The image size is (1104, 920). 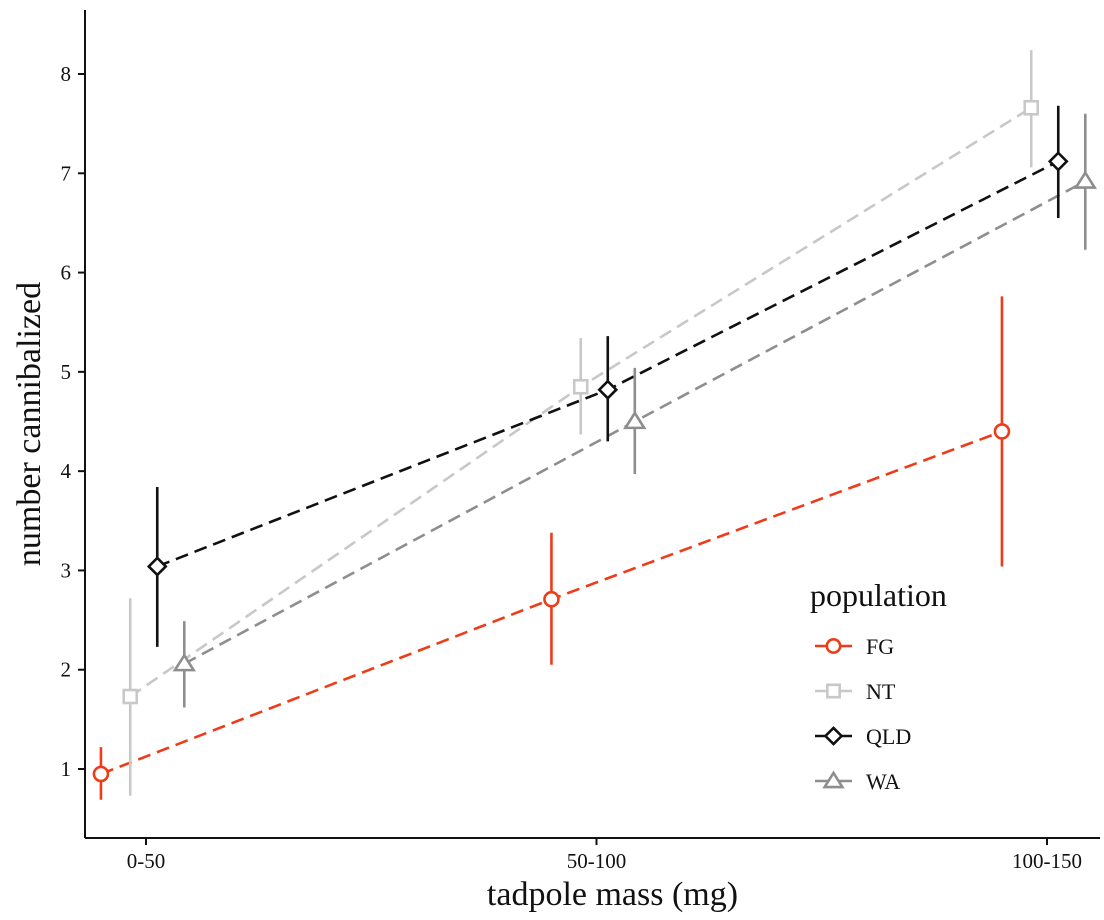 I want to click on y-tick-label-5: 5, so click(x=66, y=372).